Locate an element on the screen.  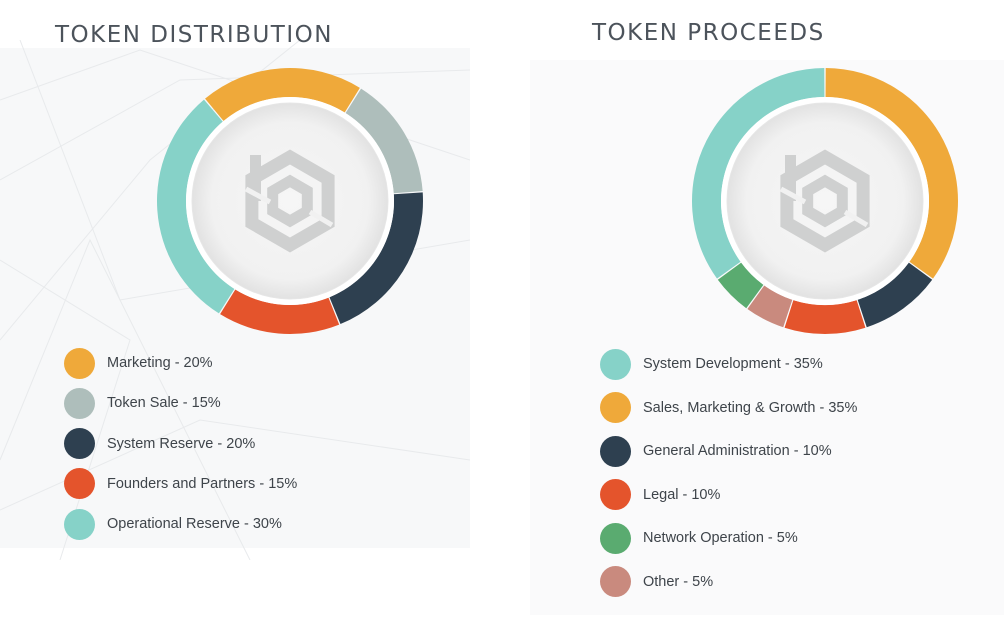
legend-item-other: Other - 5% is located at coordinates (728, 582).